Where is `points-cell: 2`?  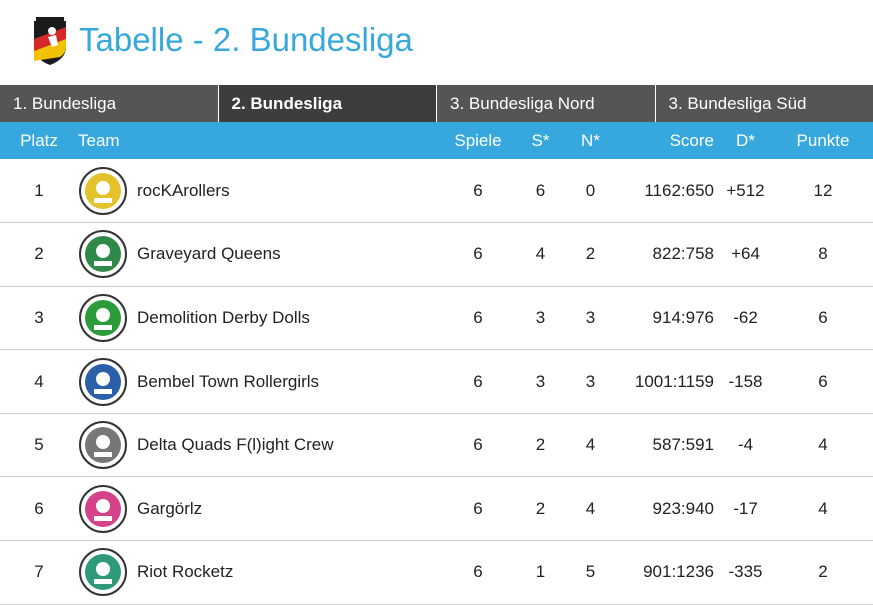 points-cell: 2 is located at coordinates (823, 573).